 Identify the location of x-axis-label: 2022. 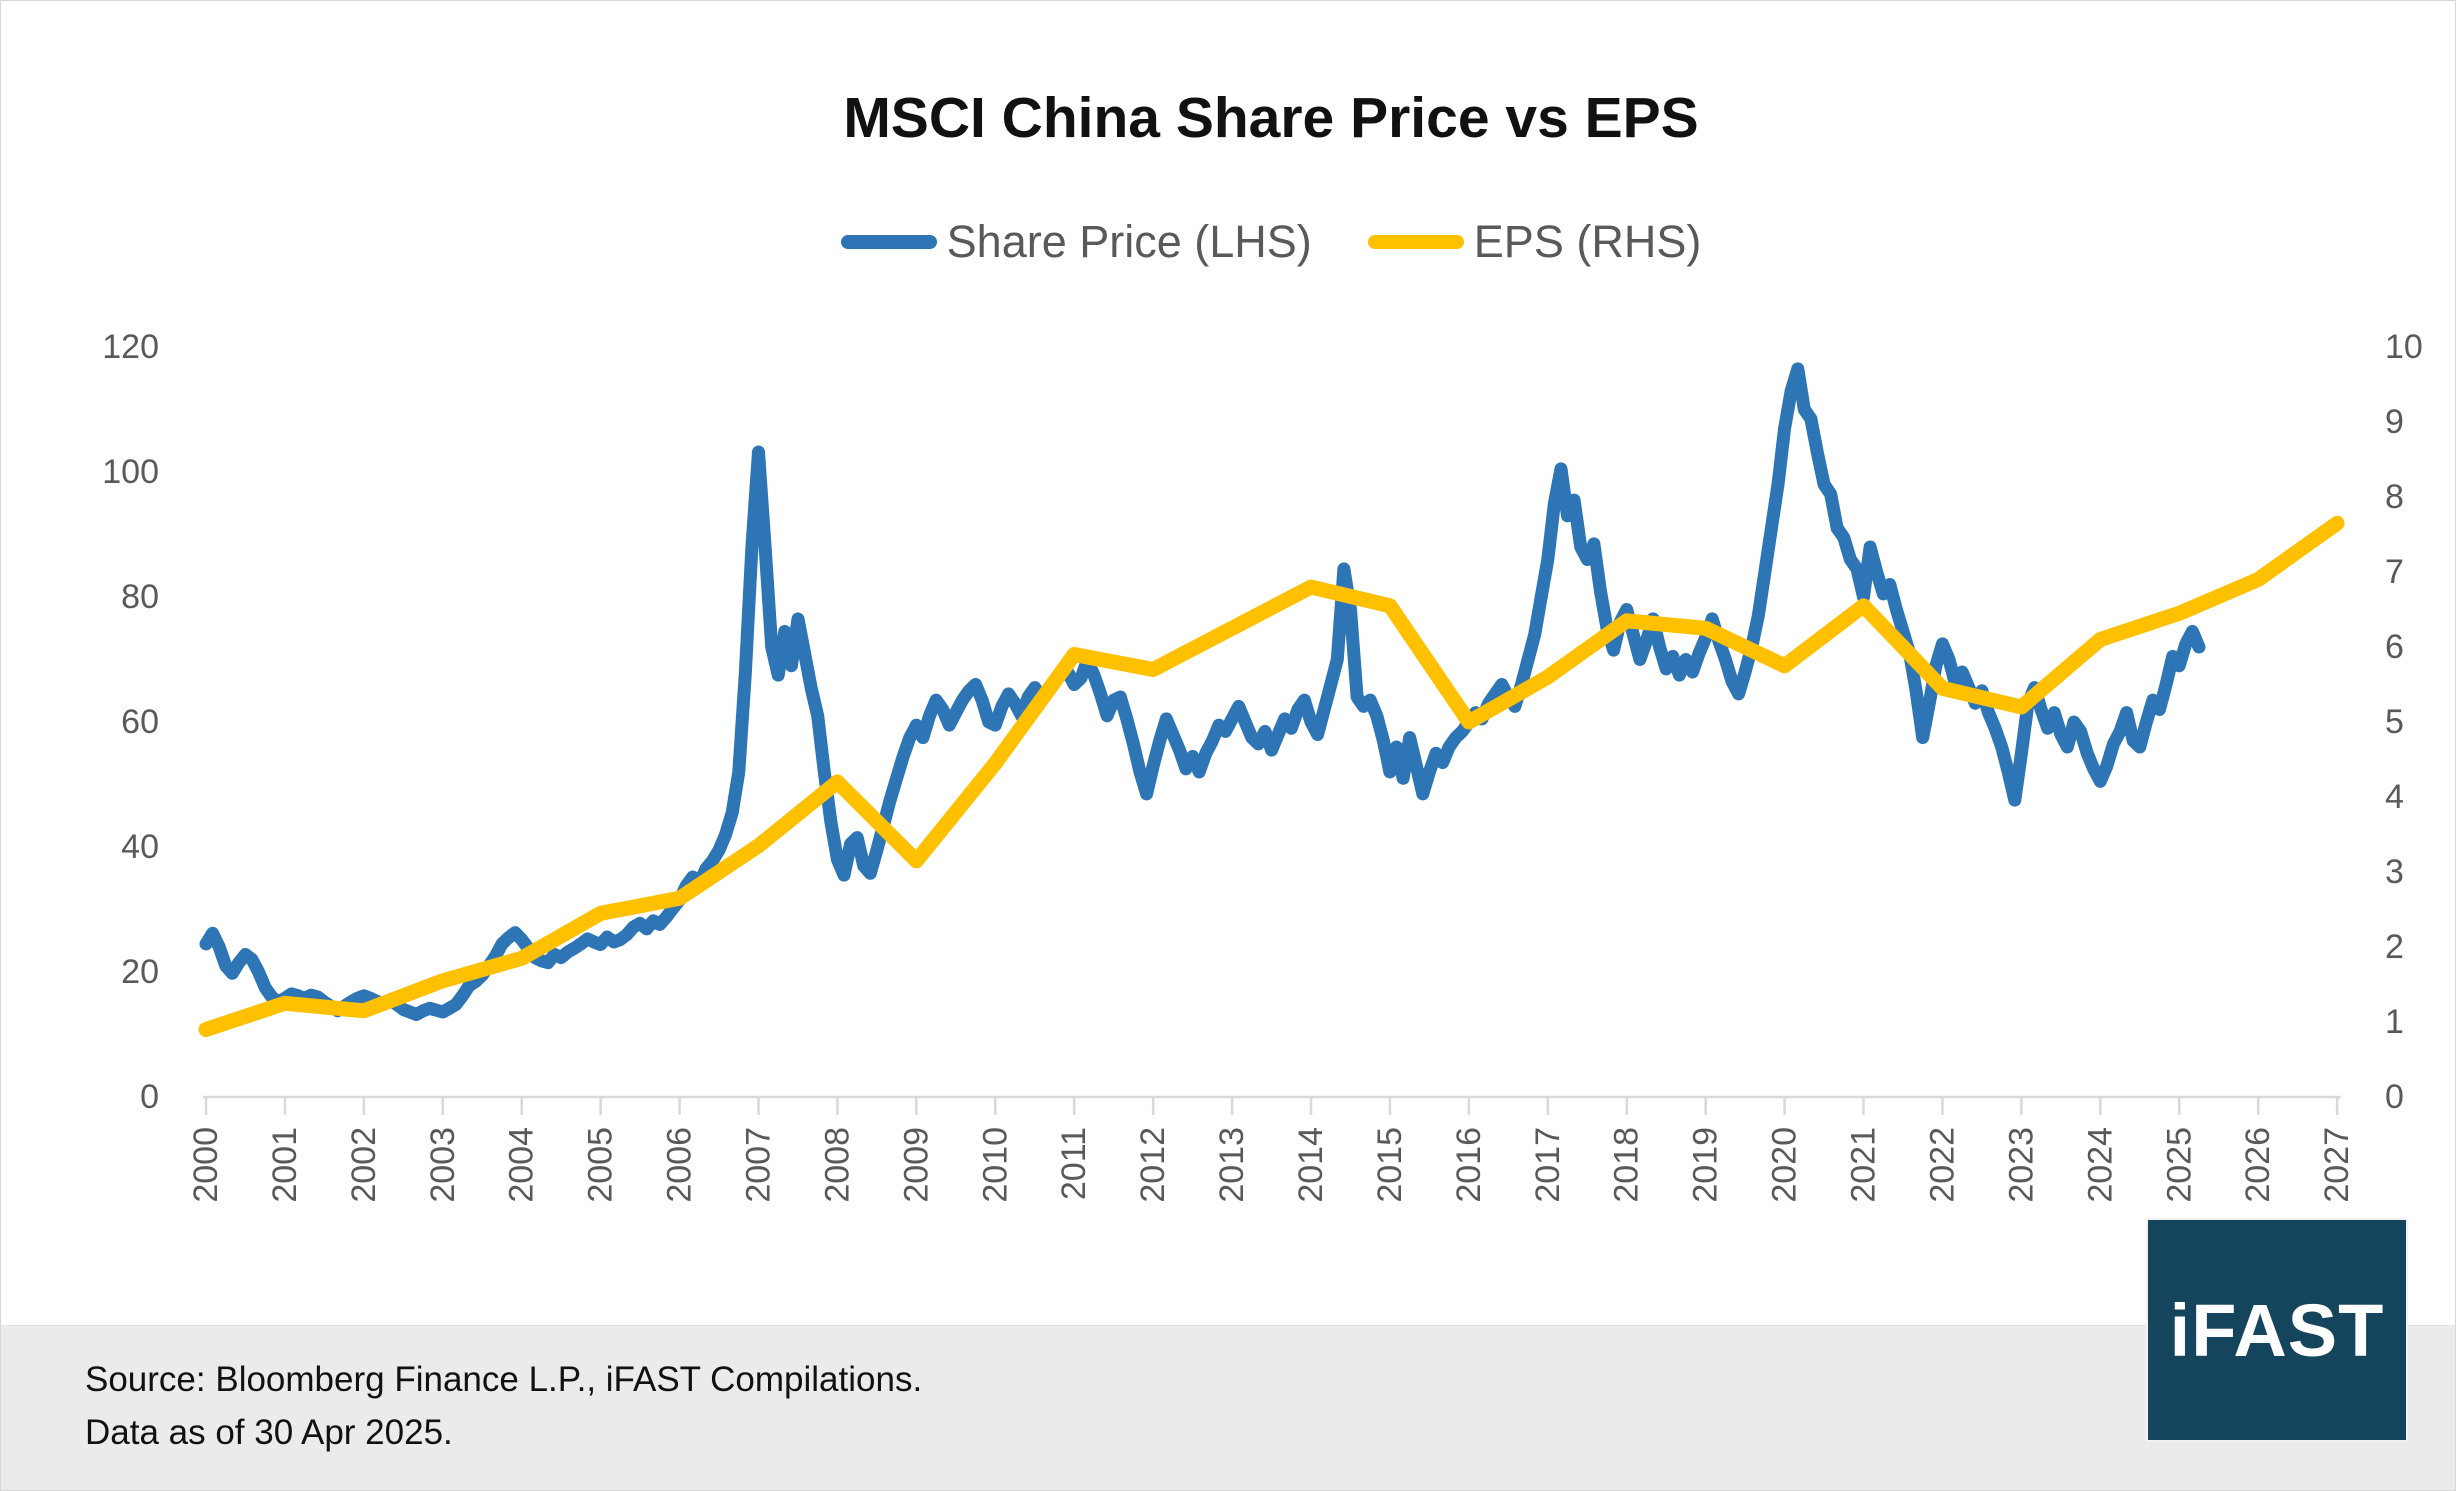
(1942, 1165).